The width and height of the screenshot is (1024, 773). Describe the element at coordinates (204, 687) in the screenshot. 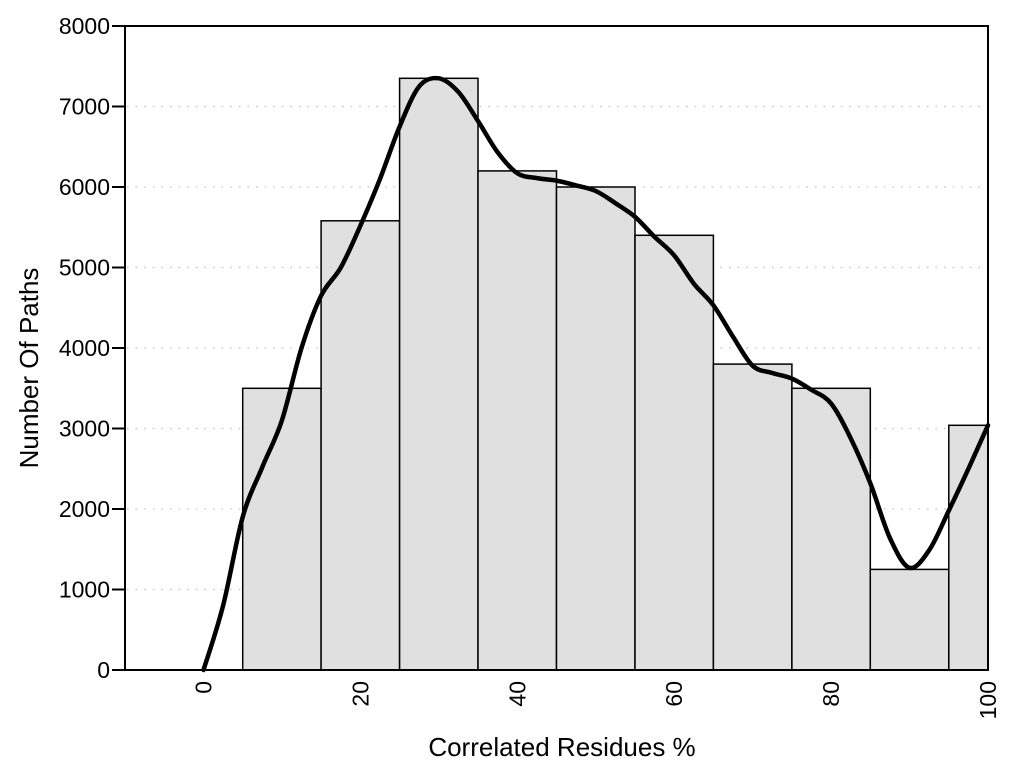

I see `x-tick-label: 0` at that location.